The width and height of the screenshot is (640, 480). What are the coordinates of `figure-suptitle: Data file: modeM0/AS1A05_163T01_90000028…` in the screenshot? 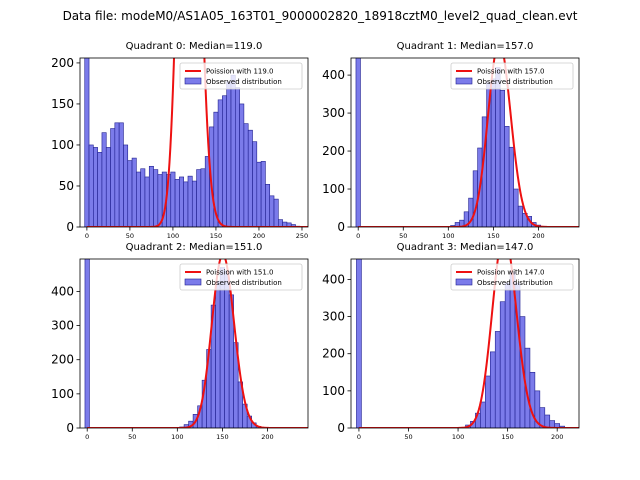 It's located at (320, 16).